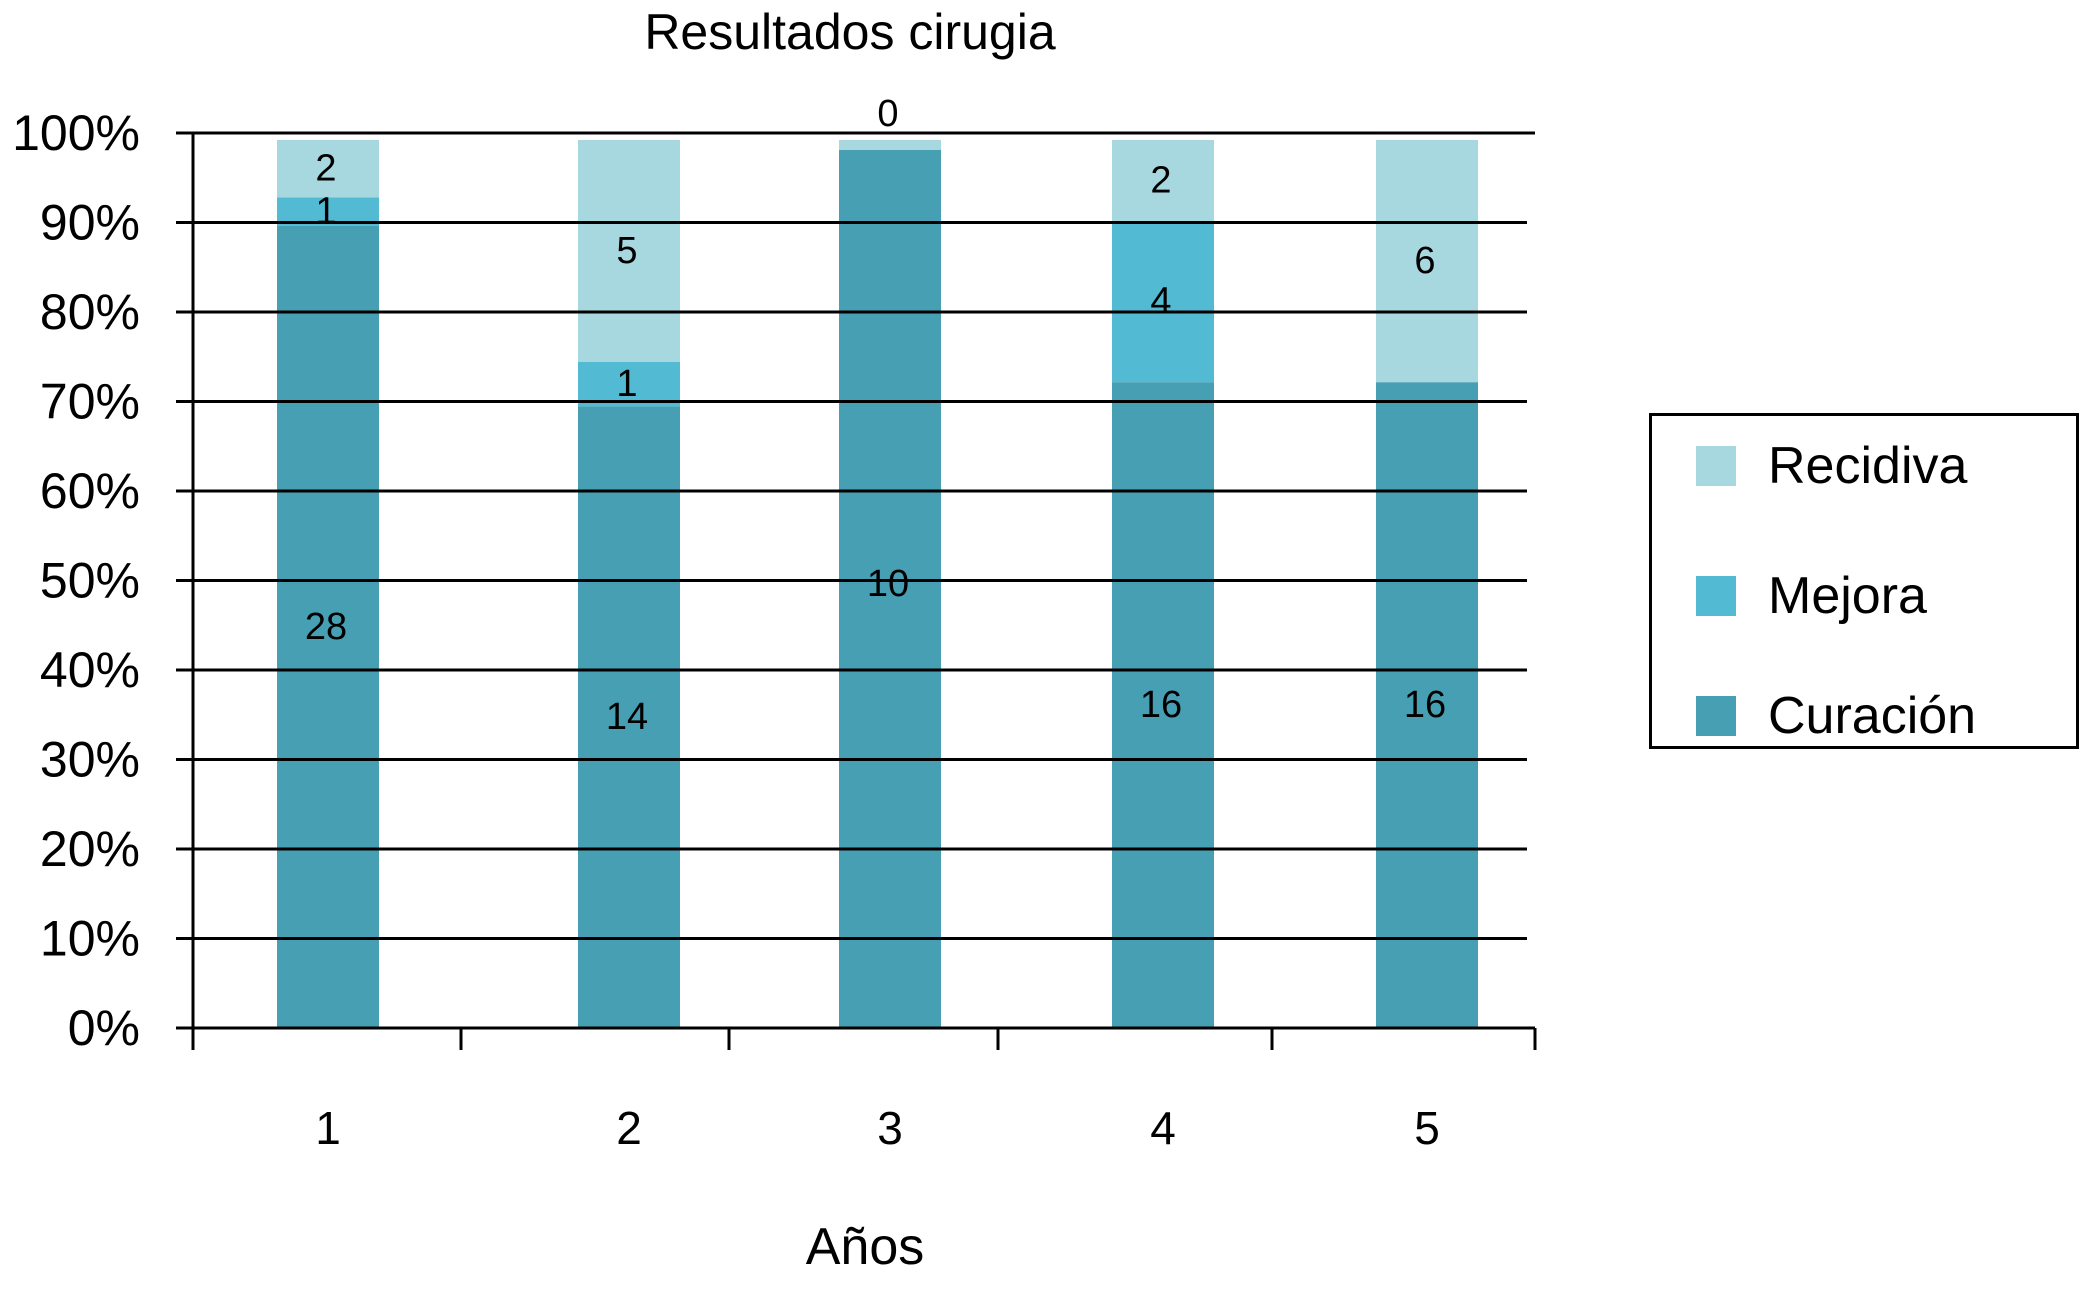 This screenshot has height=1292, width=2084. Describe the element at coordinates (104, 1028) in the screenshot. I see `y-tick-label: 0%` at that location.